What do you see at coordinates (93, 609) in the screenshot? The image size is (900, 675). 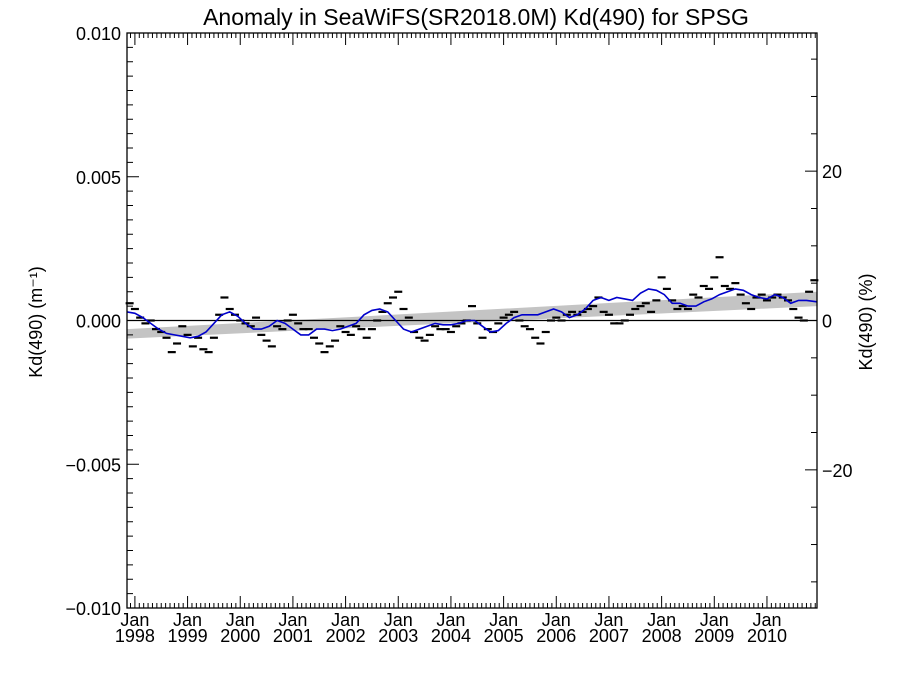 I see `y-tick-label-left: −0.010` at bounding box center [93, 609].